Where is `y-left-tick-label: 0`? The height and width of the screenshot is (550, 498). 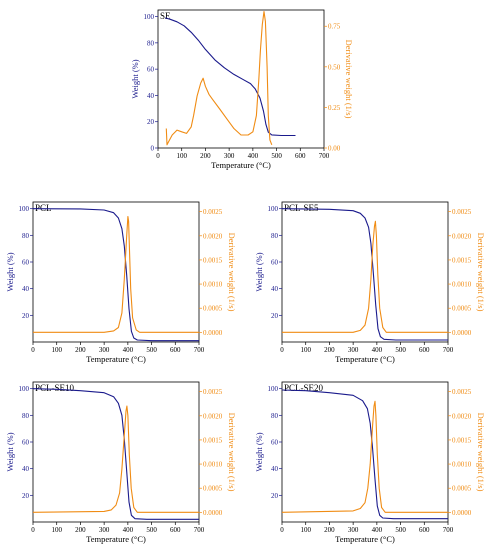 y-left-tick-label: 0 is located at coordinates (153, 149).